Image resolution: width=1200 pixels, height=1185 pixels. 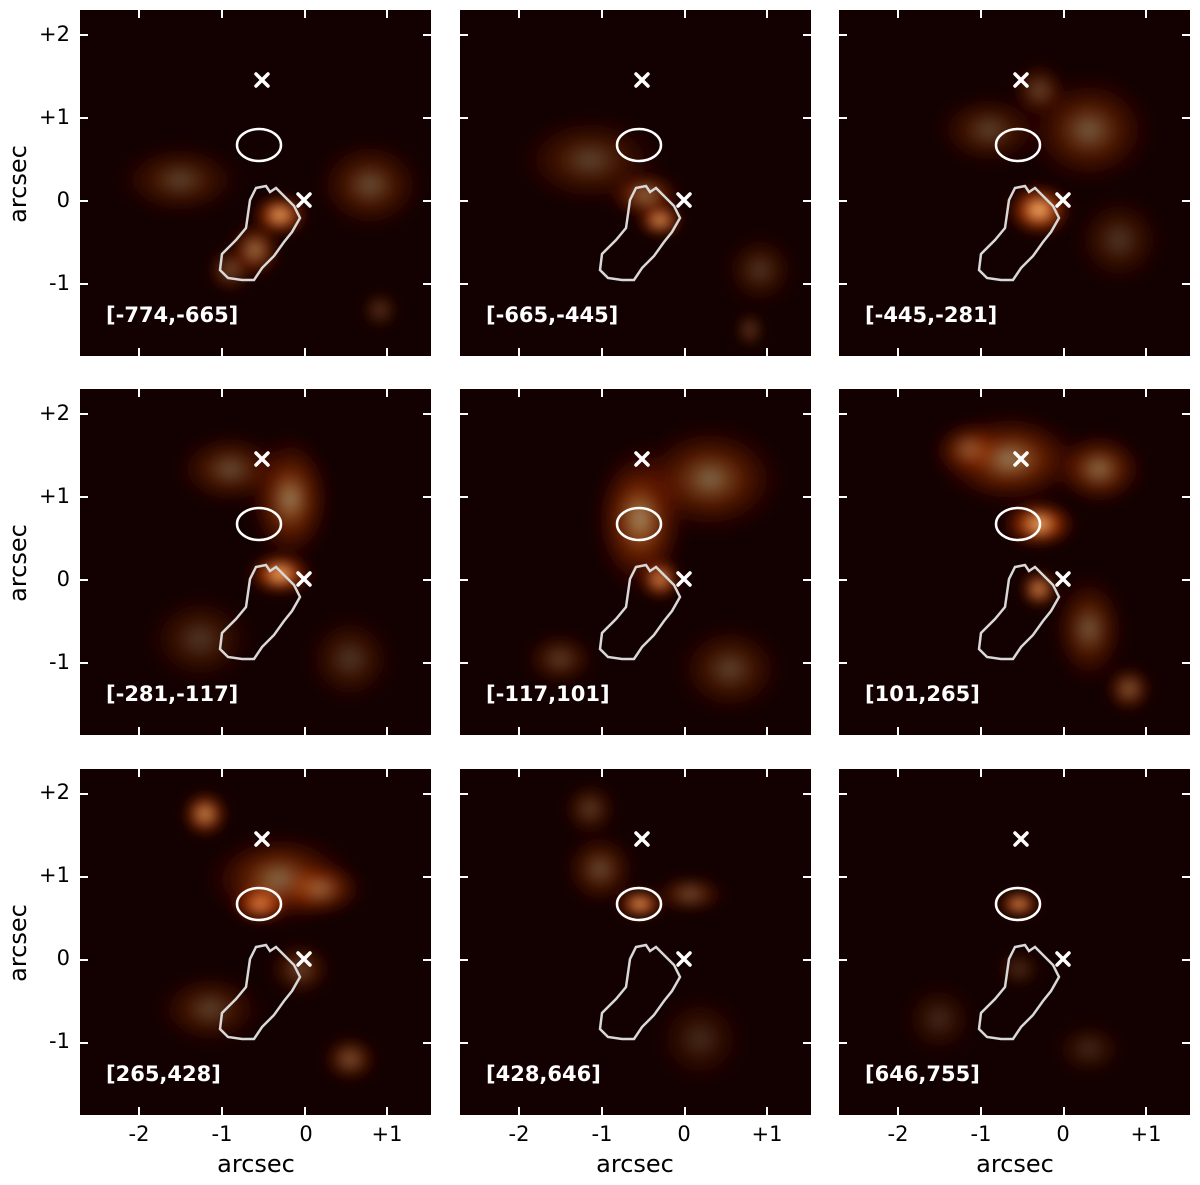 What do you see at coordinates (922, 694) in the screenshot?
I see `velocity-range-label: [101,265]` at bounding box center [922, 694].